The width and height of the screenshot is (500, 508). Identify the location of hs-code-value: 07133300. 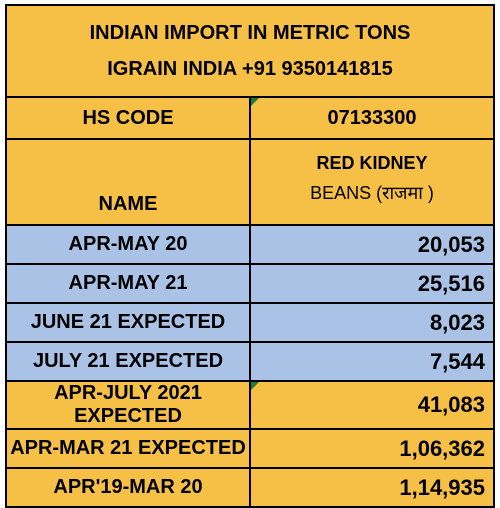
(372, 117).